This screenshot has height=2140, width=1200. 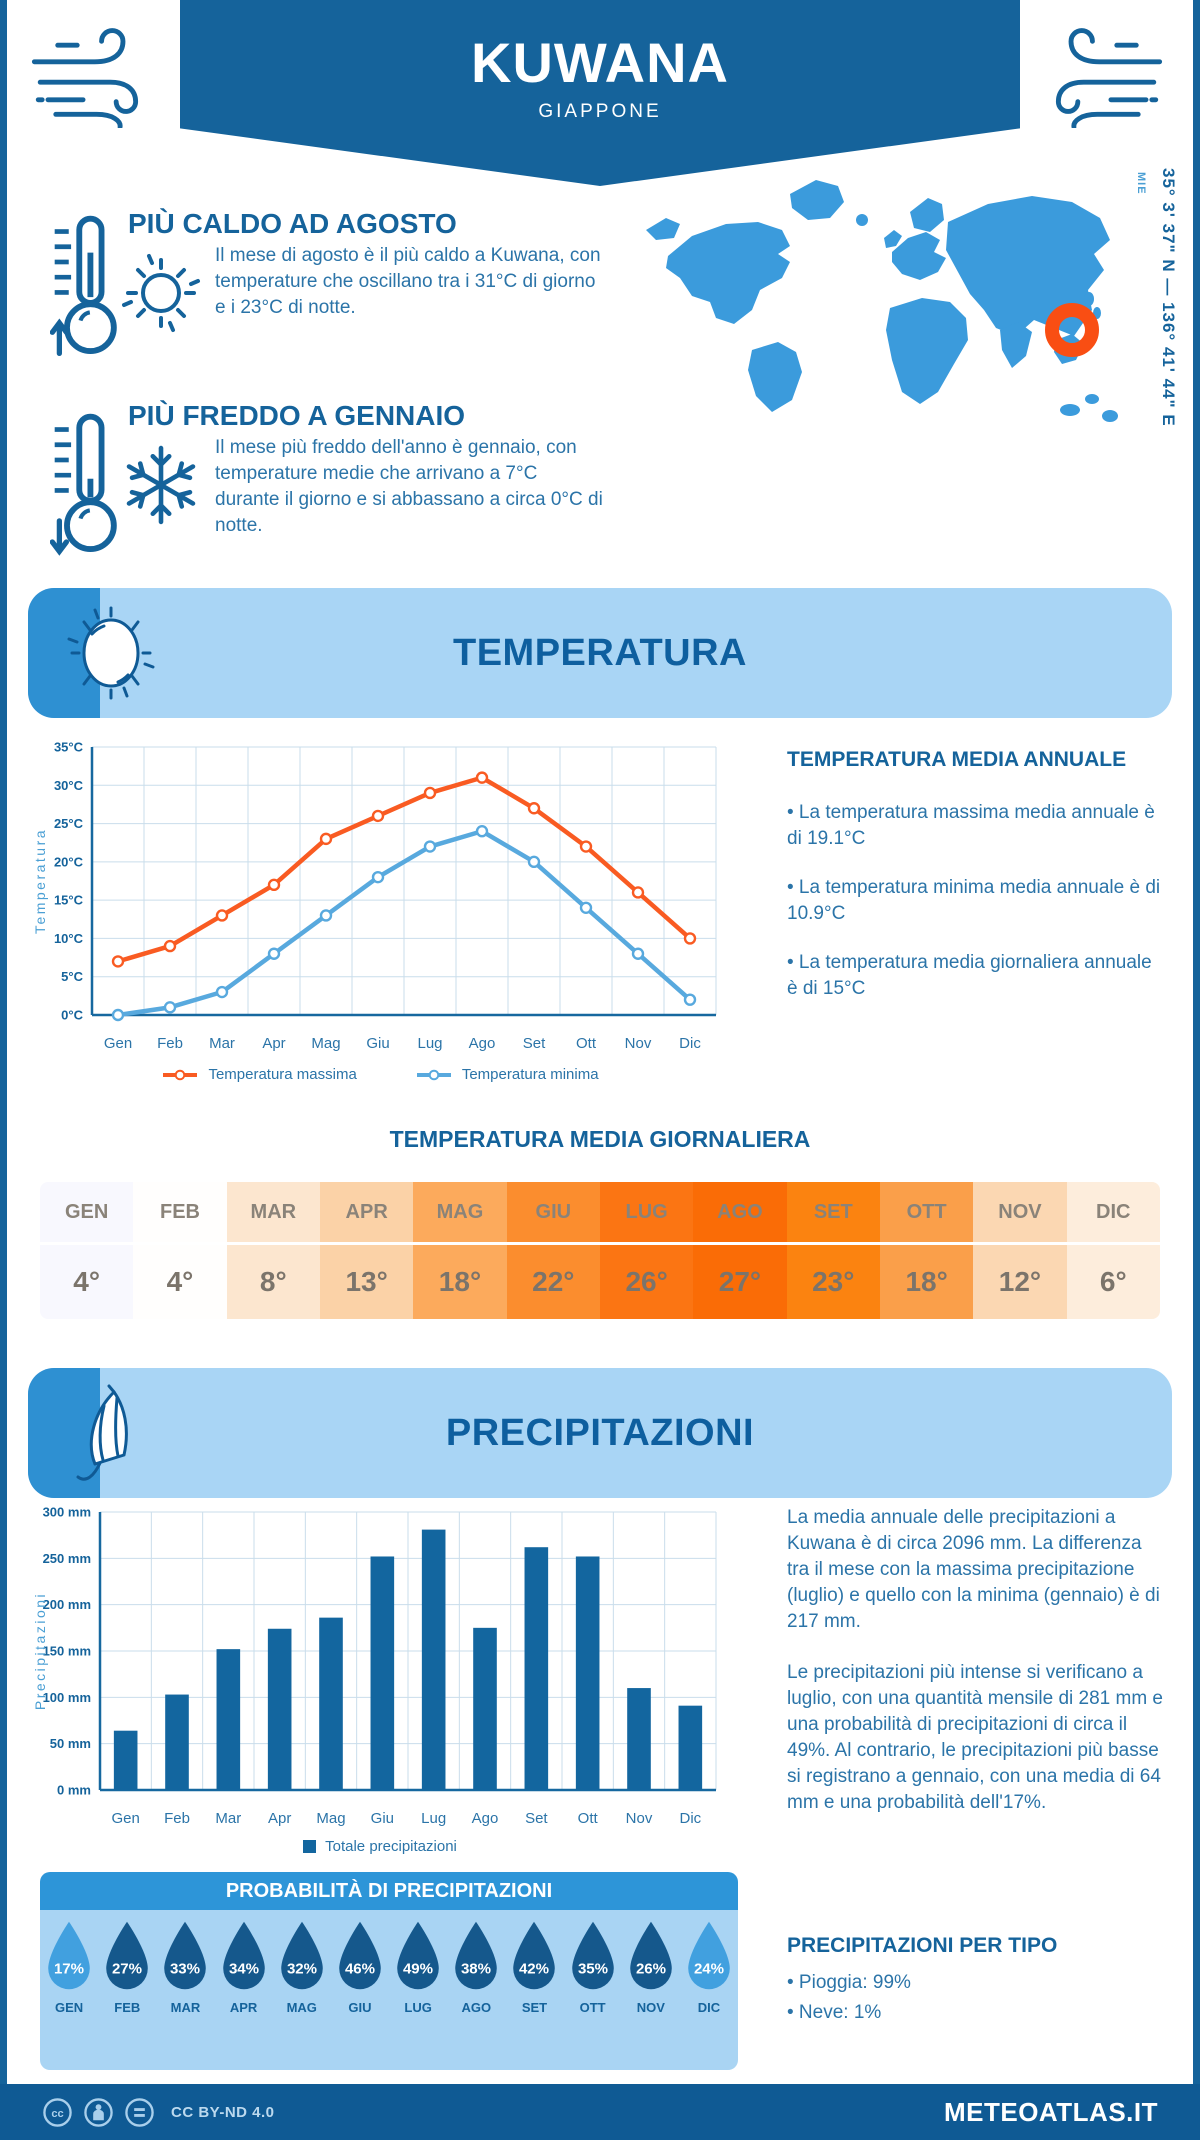 What do you see at coordinates (366, 1212) in the screenshot?
I see `daily-mean-month: APR` at bounding box center [366, 1212].